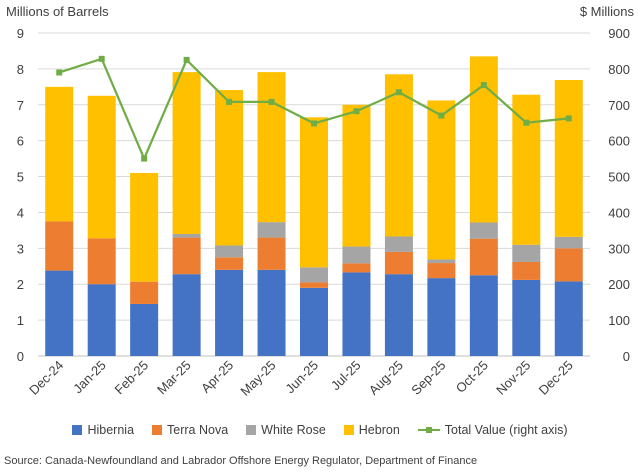 The width and height of the screenshot is (640, 474). Describe the element at coordinates (20, 177) in the screenshot. I see `y-tick-label-left: 5` at that location.